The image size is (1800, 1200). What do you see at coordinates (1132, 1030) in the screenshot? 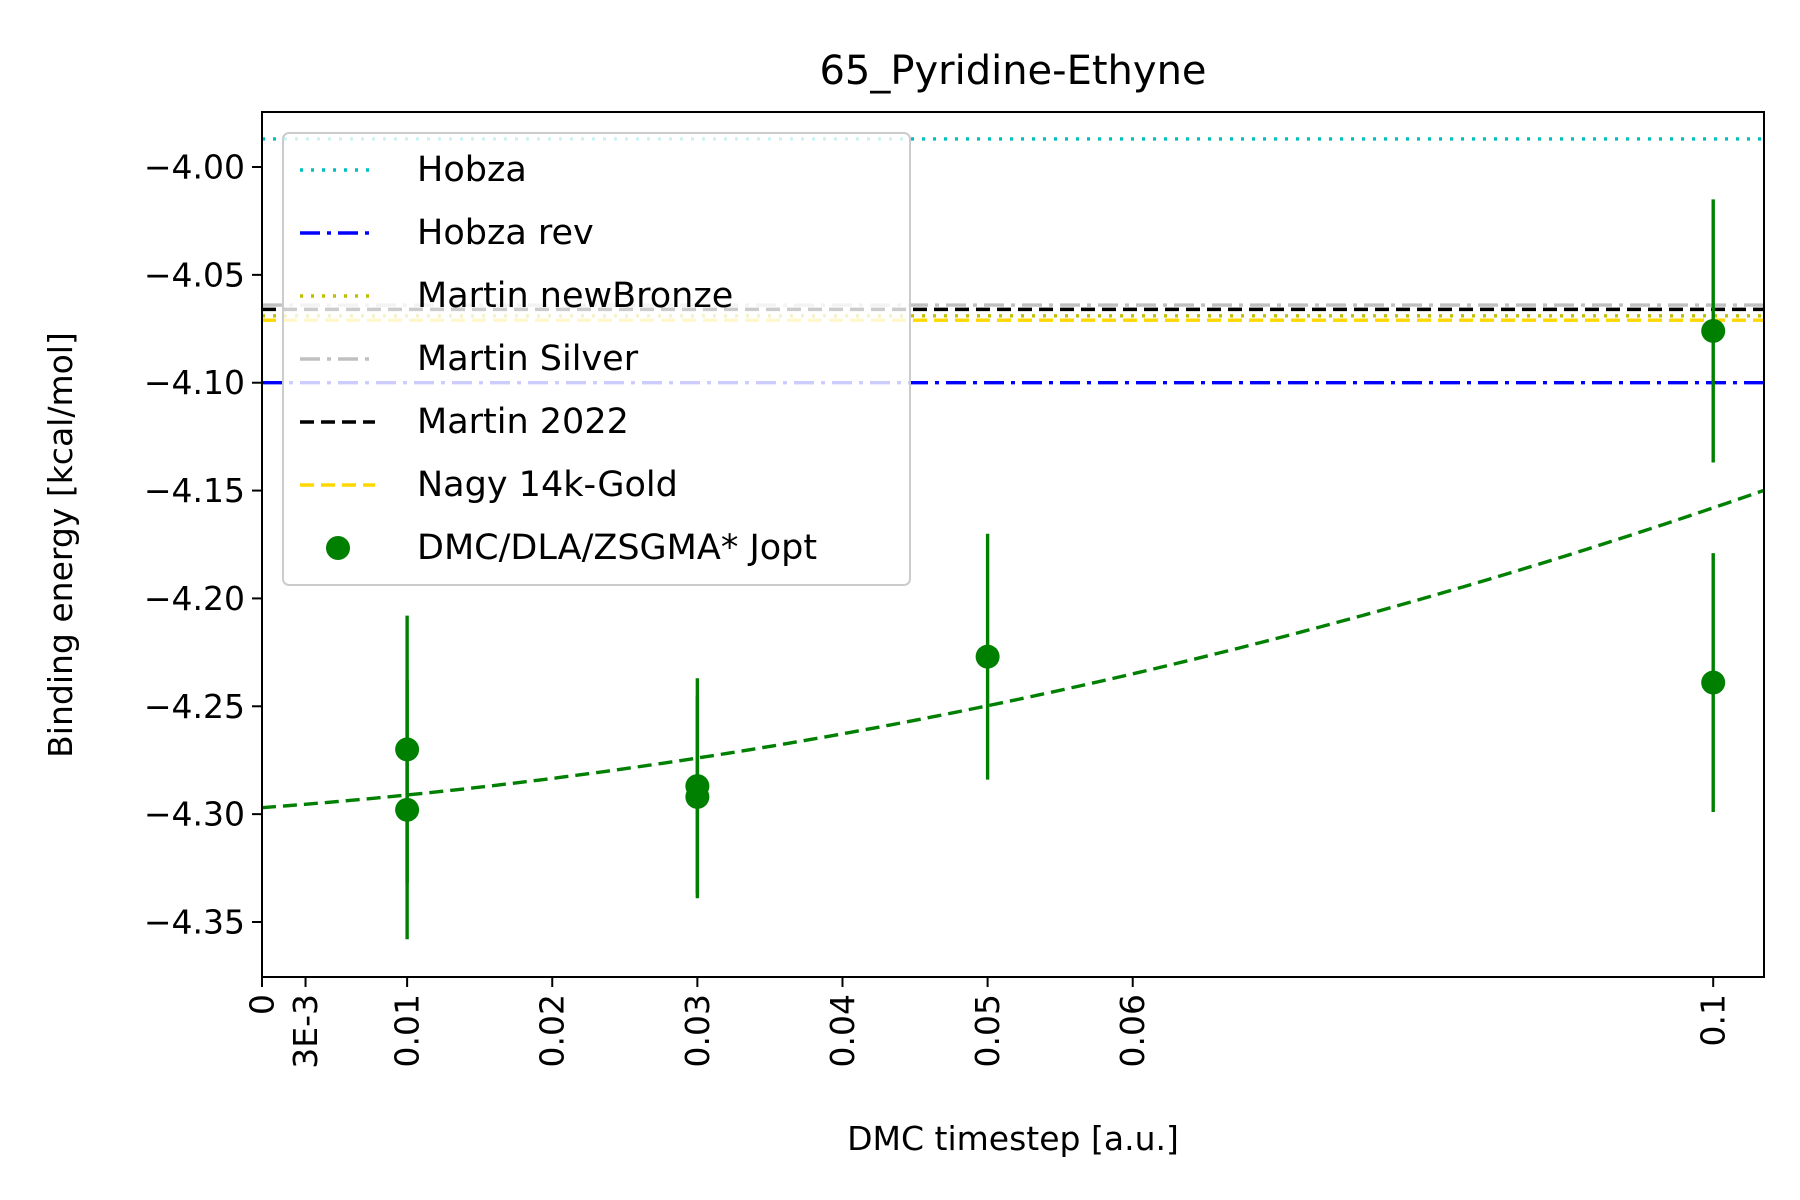
I see `x-tick-label-7: 0.06` at bounding box center [1132, 1030].